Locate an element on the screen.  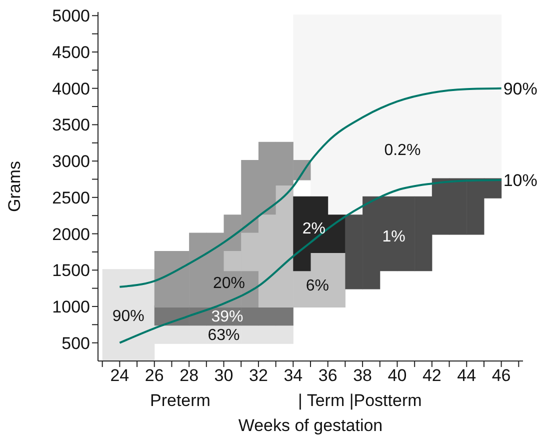
y-tick-label: 1500 is located at coordinates (71, 270).